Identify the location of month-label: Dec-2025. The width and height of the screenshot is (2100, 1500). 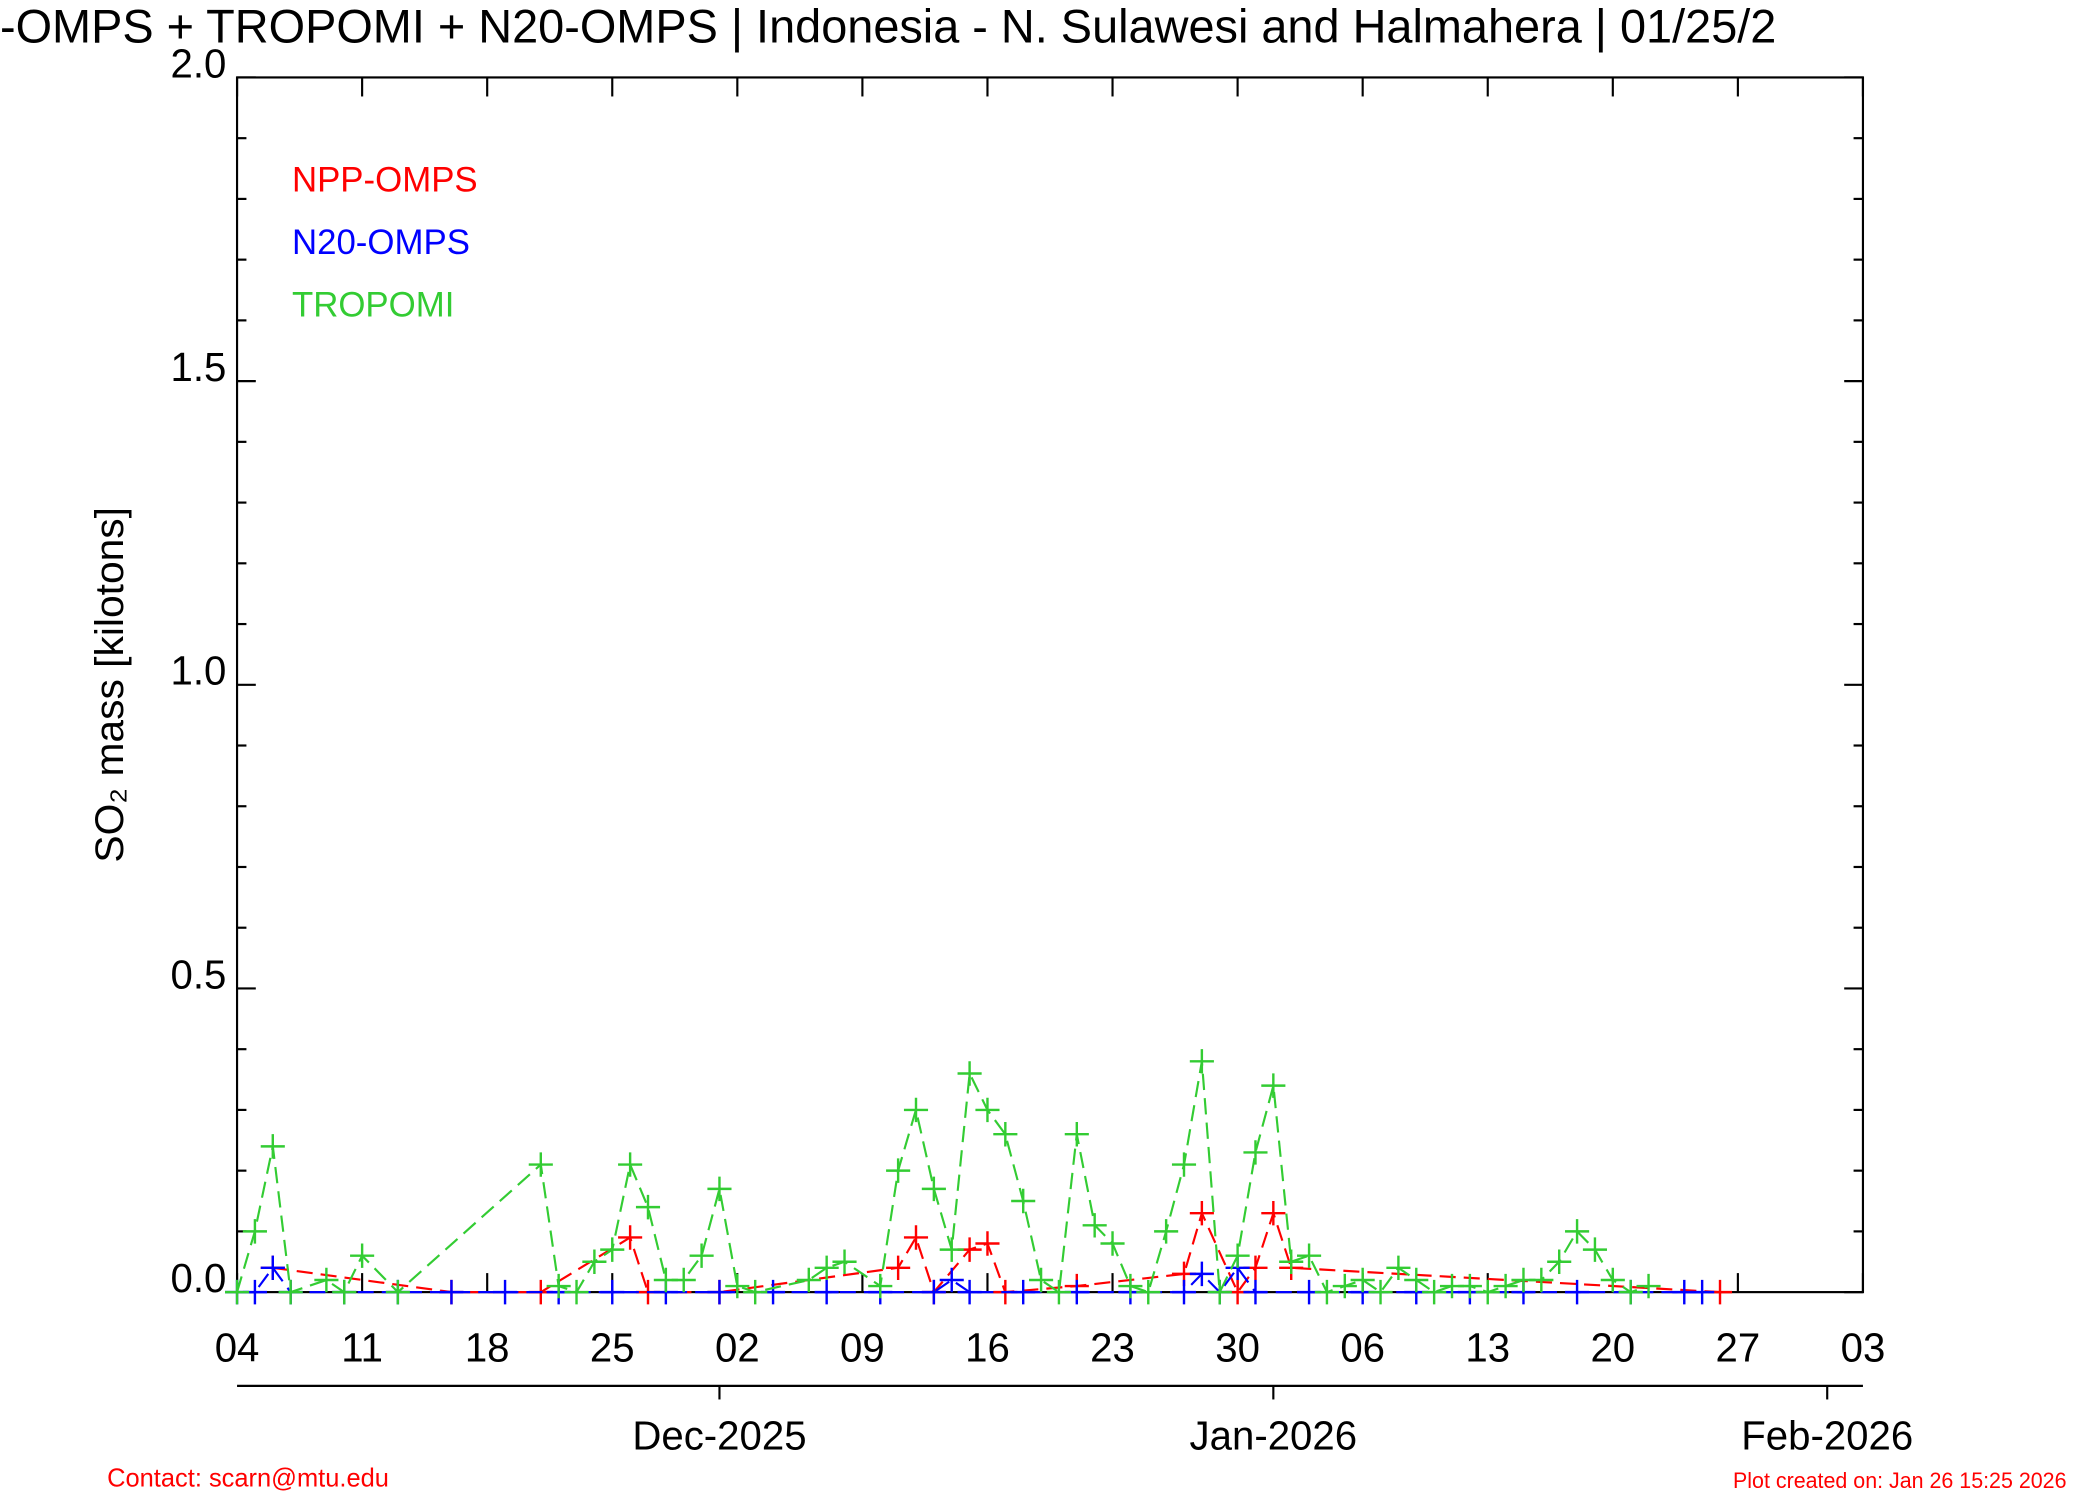
(719, 1435).